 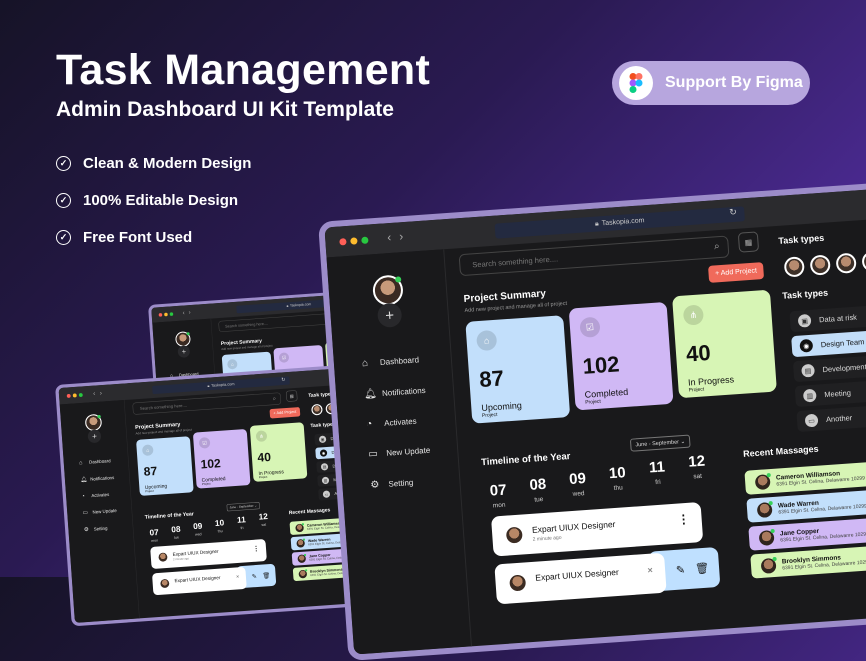 What do you see at coordinates (124, 237) in the screenshot?
I see `feature-item: ✓ Free Font Used` at bounding box center [124, 237].